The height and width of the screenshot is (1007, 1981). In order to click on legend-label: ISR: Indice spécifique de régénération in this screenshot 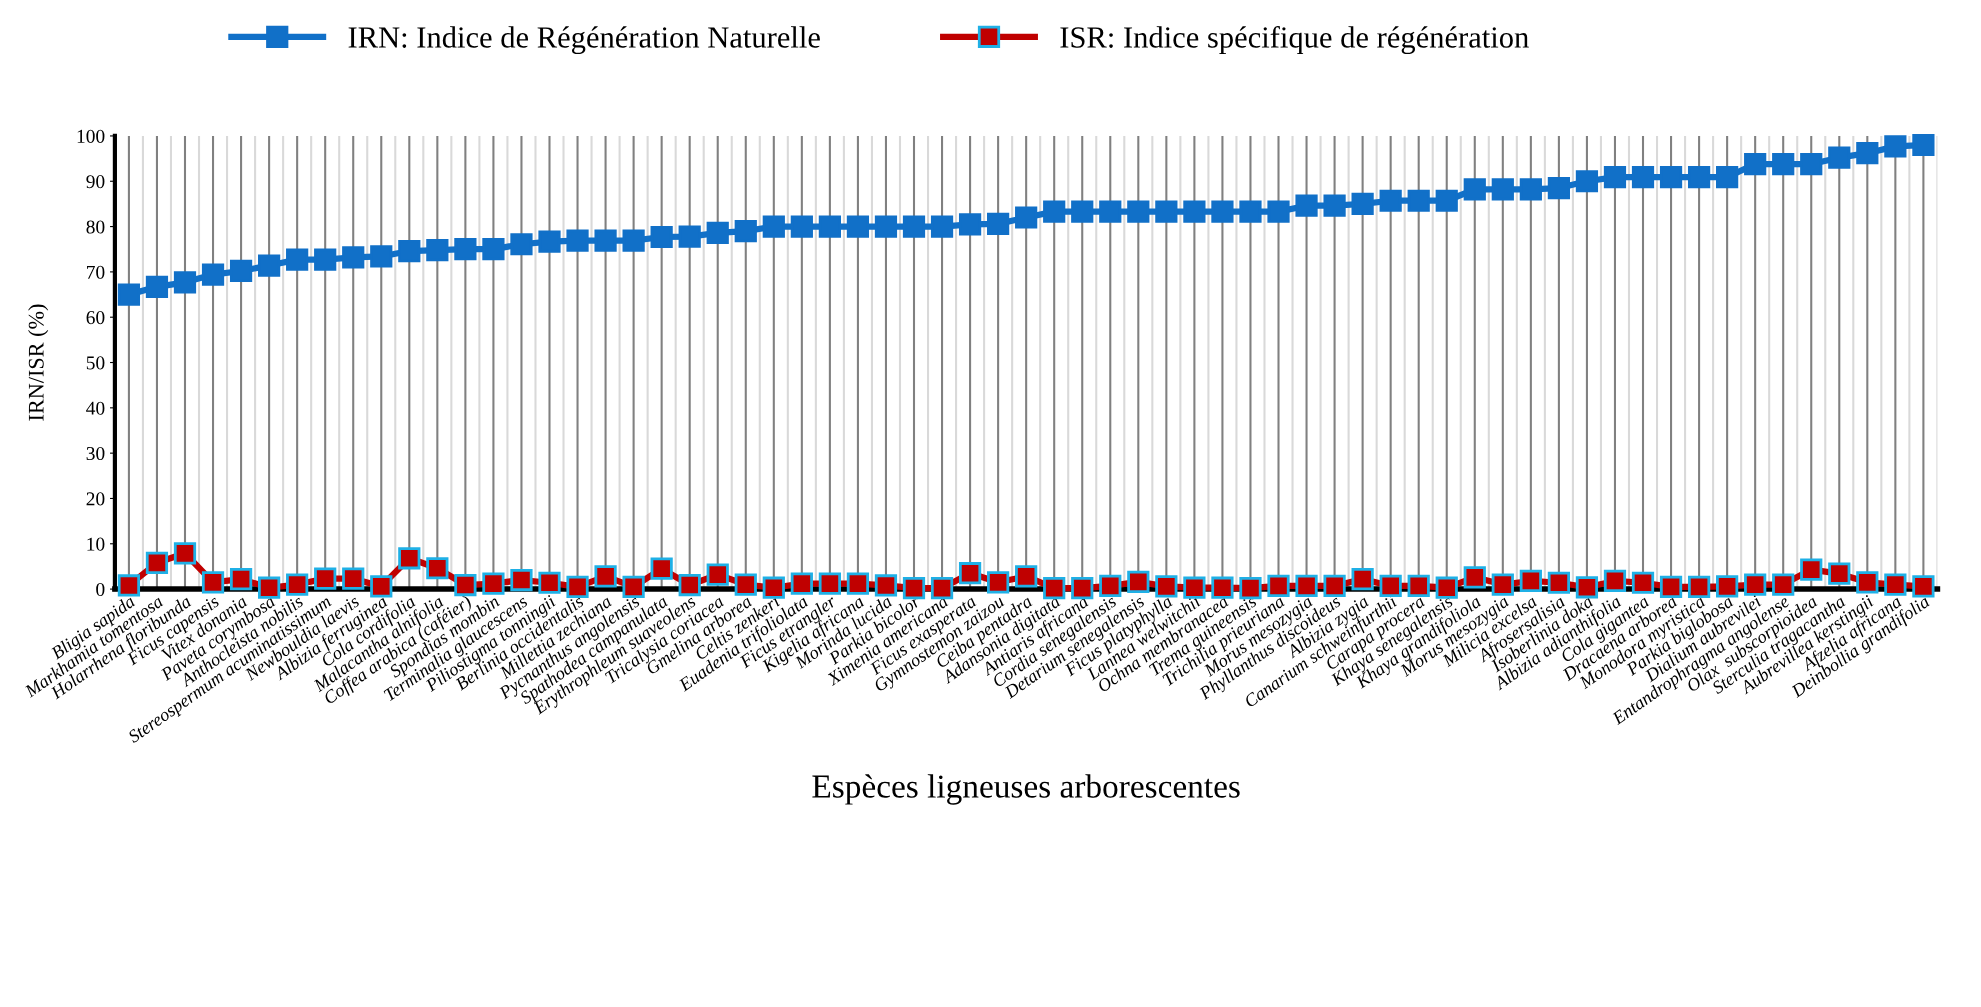, I will do `click(1294, 40)`.